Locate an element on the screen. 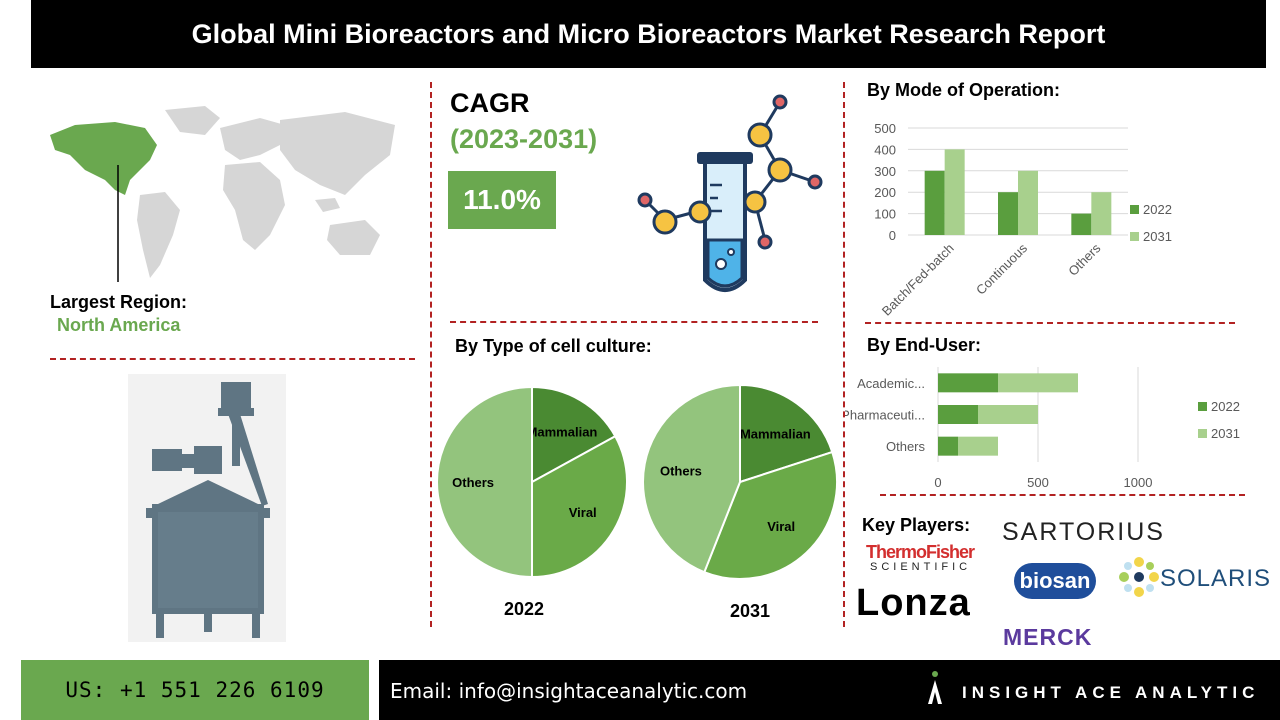 The height and width of the screenshot is (720, 1280). cagr-value: 11.0% is located at coordinates (502, 199).